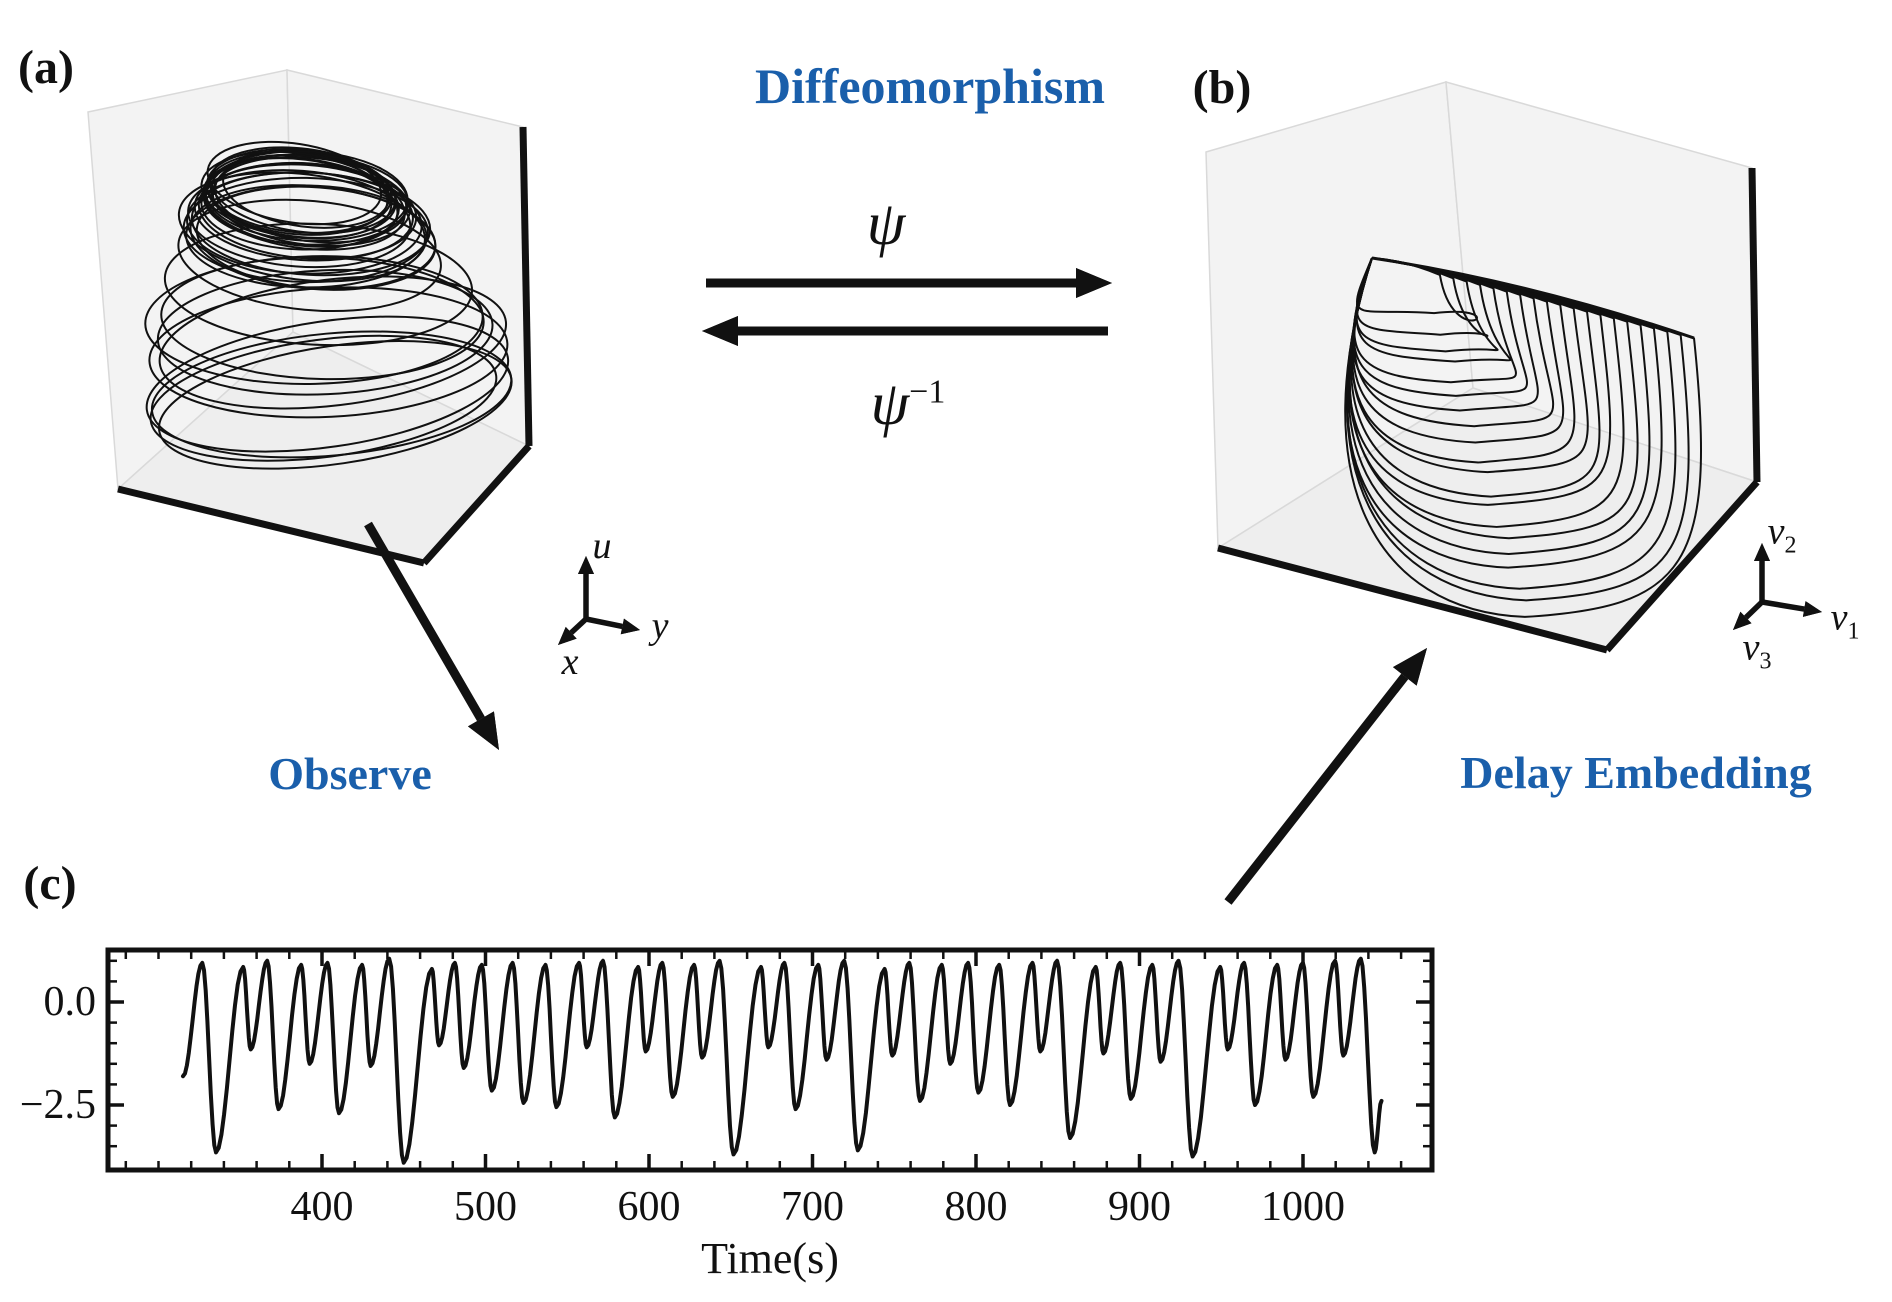 This screenshot has width=1892, height=1302. Describe the element at coordinates (1777, 586) in the screenshot. I see `panel-b-axis-triad` at that location.